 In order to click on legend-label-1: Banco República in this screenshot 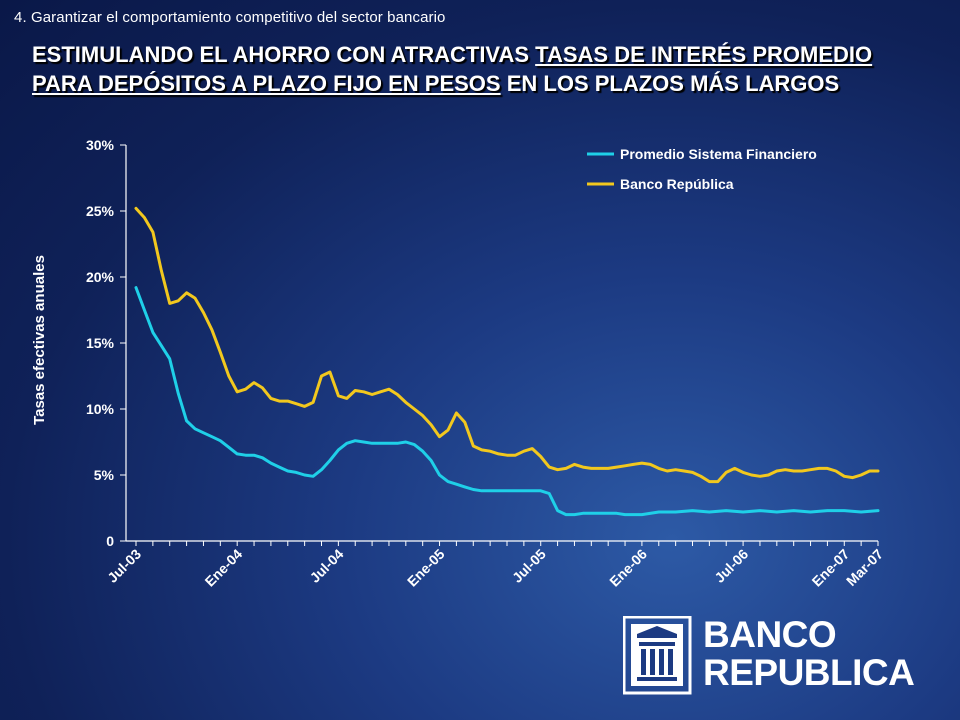, I will do `click(677, 184)`.